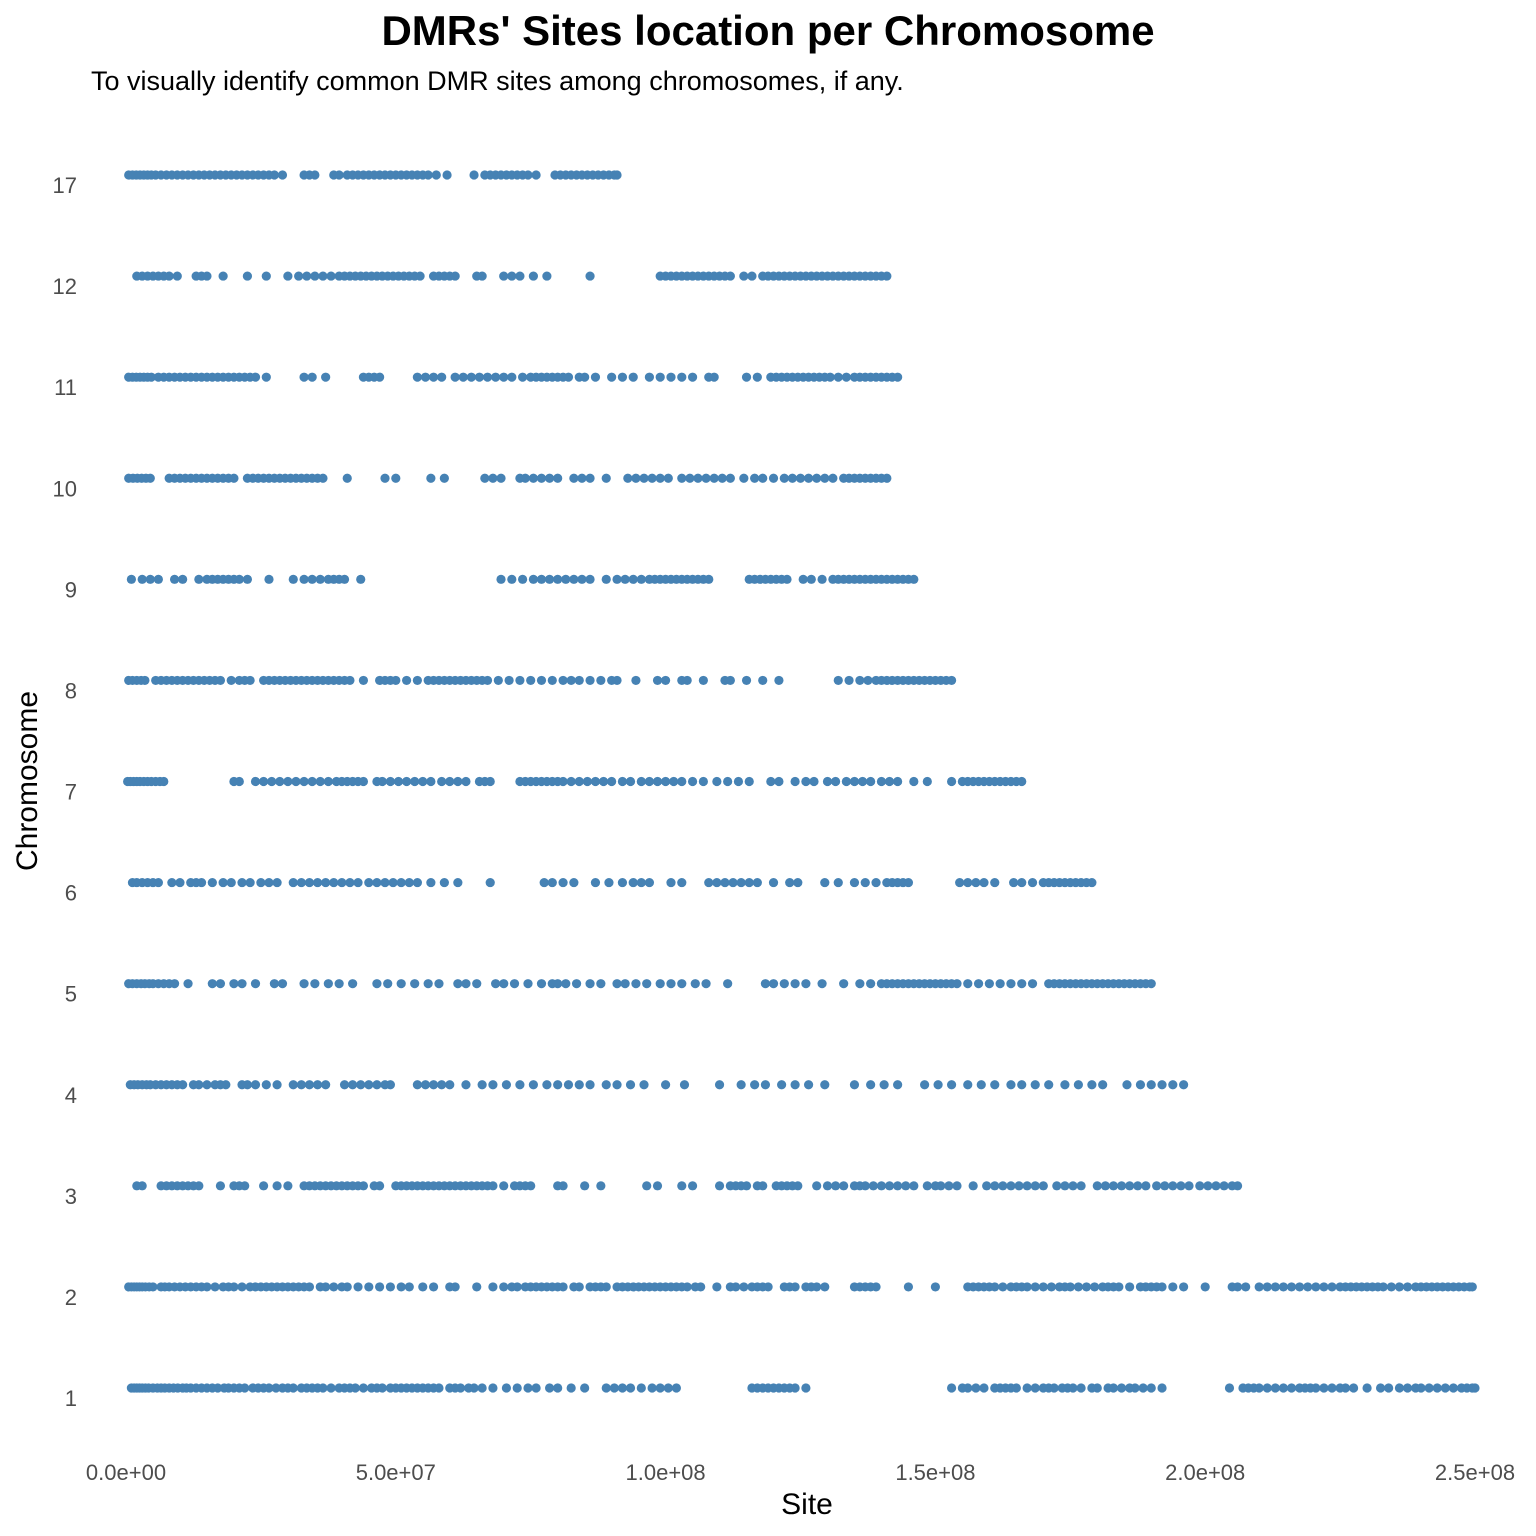  Describe the element at coordinates (1475, 1472) in the screenshot. I see `x-tick-label: 2.5e+08` at that location.